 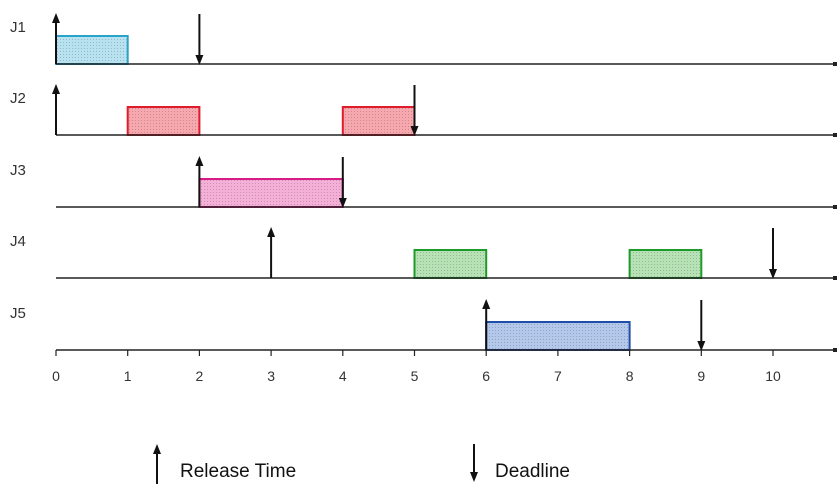 I want to click on job-label: J5, so click(x=18, y=313).